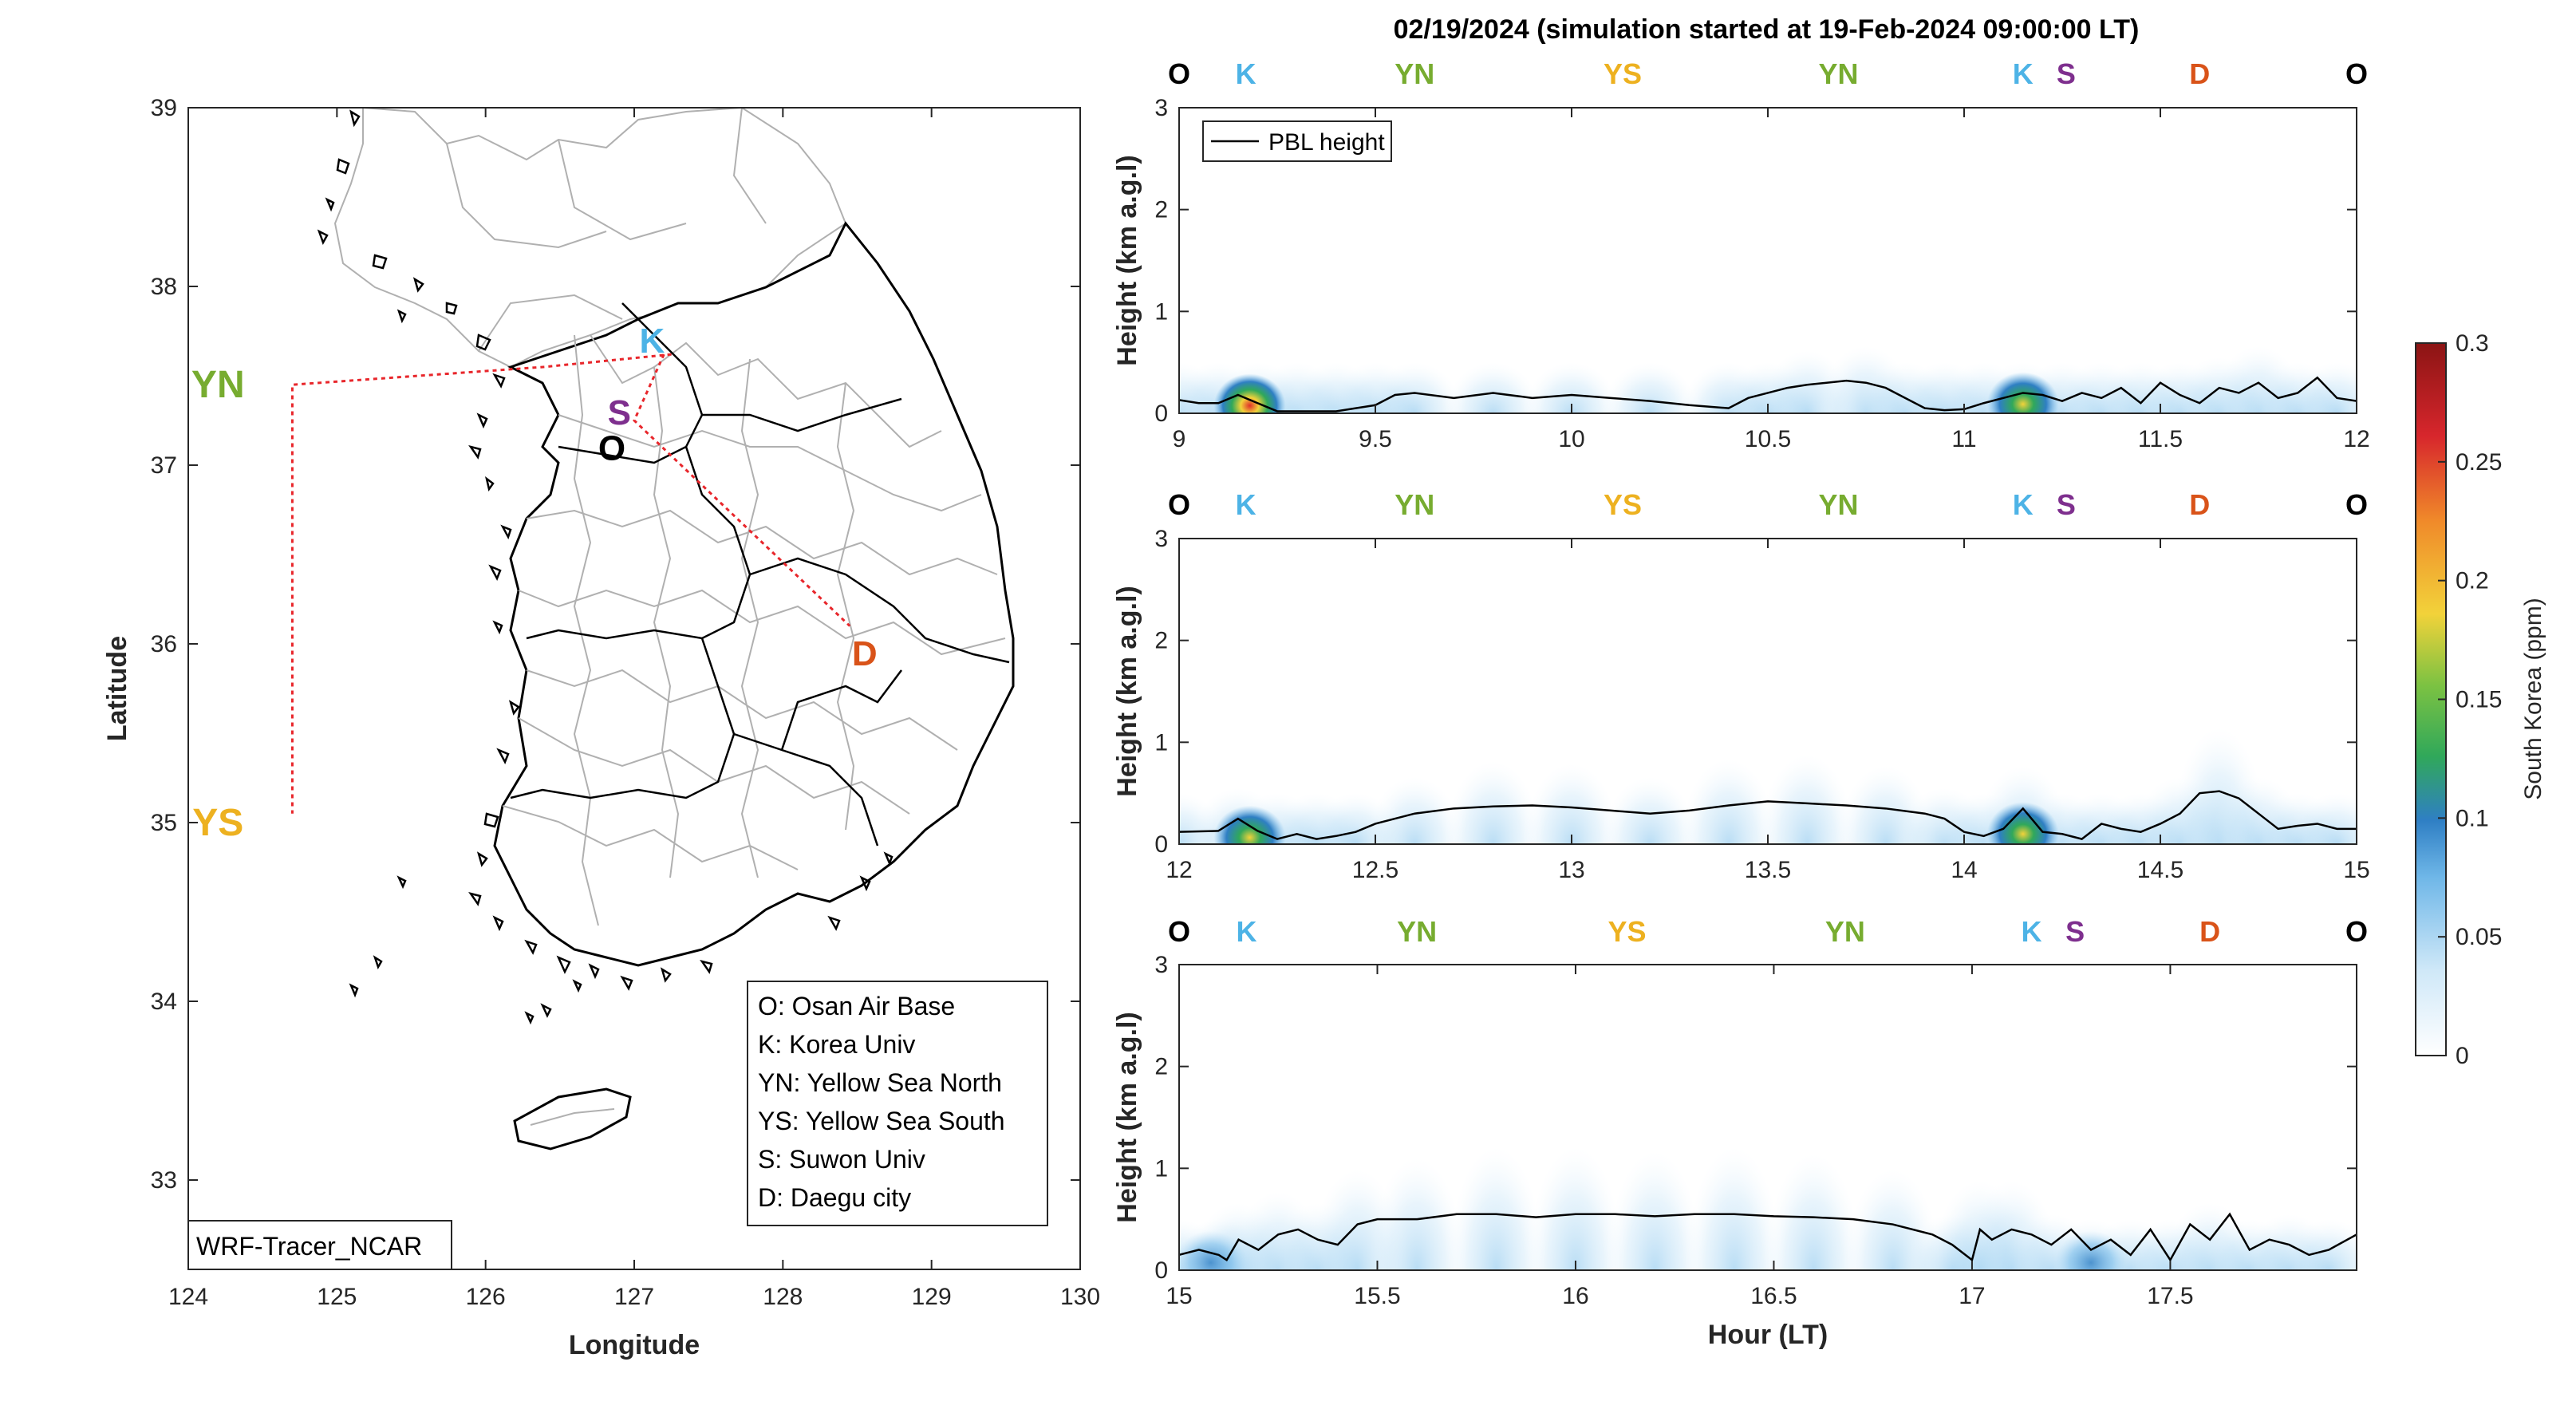  I want to click on site-legend-entry: YS: Yellow Sea South, so click(881, 1121).